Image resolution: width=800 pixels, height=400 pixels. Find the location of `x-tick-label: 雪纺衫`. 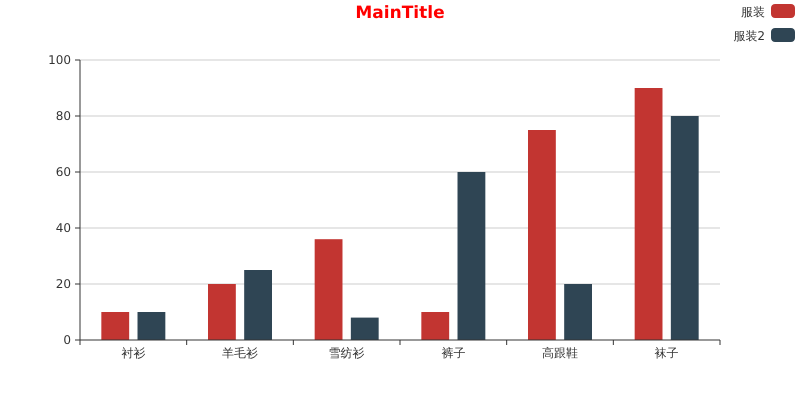

x-tick-label: 雪纺衫 is located at coordinates (346, 353).